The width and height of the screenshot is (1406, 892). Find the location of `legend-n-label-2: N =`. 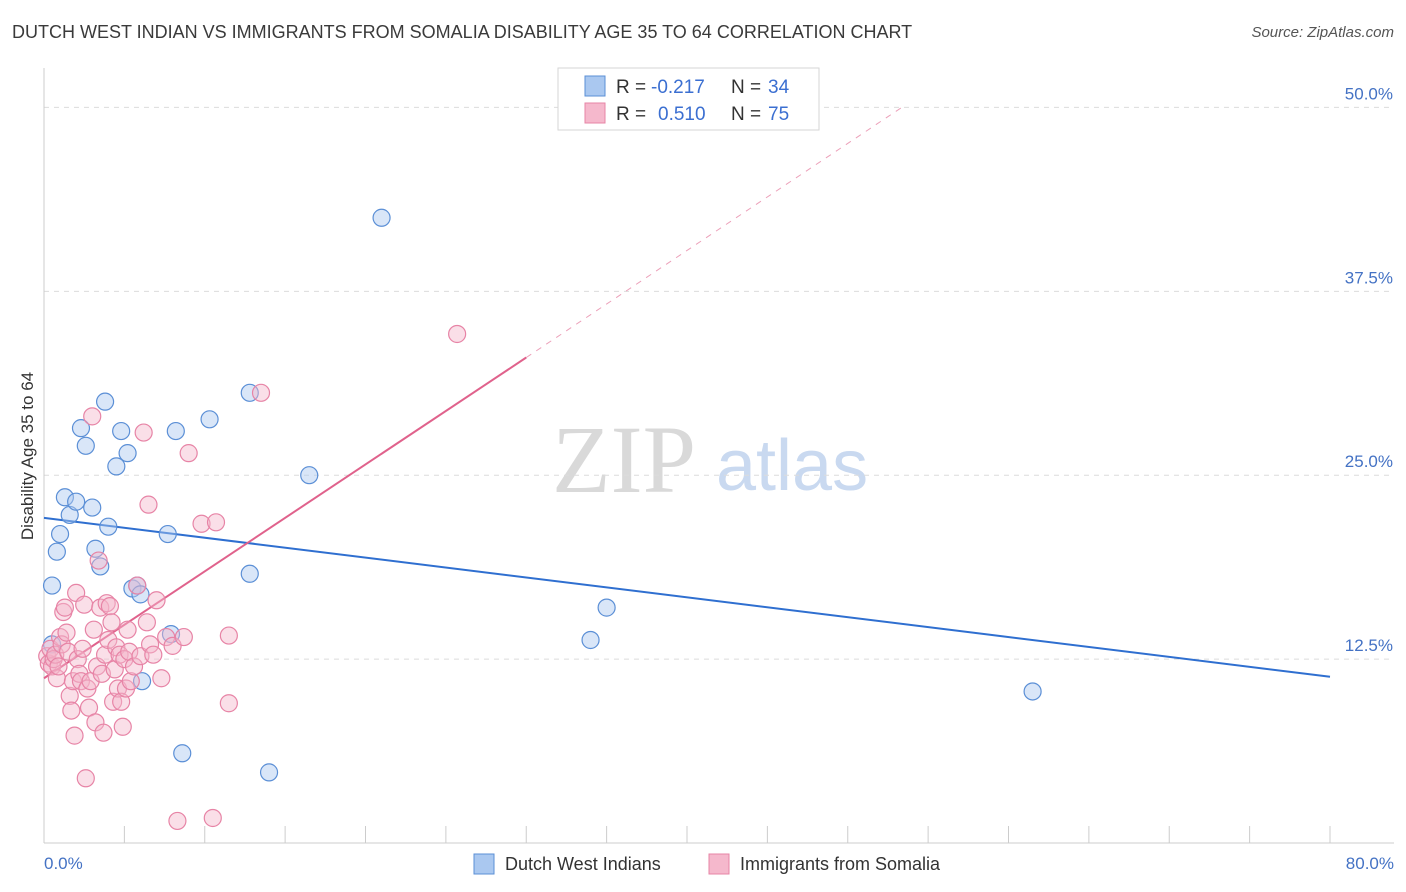

legend-n-label-2: N = is located at coordinates (746, 114).